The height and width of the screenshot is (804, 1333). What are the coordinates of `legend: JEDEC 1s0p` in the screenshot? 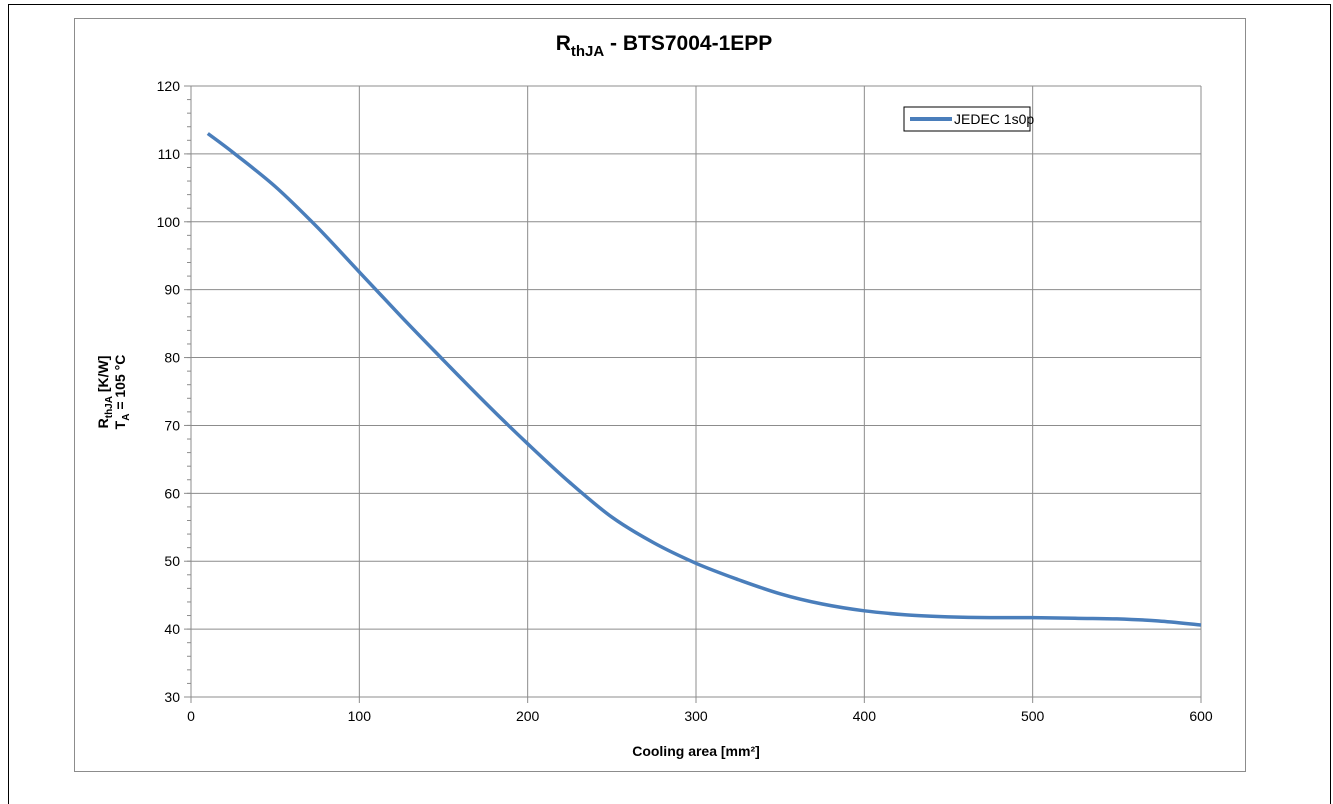 It's located at (968, 119).